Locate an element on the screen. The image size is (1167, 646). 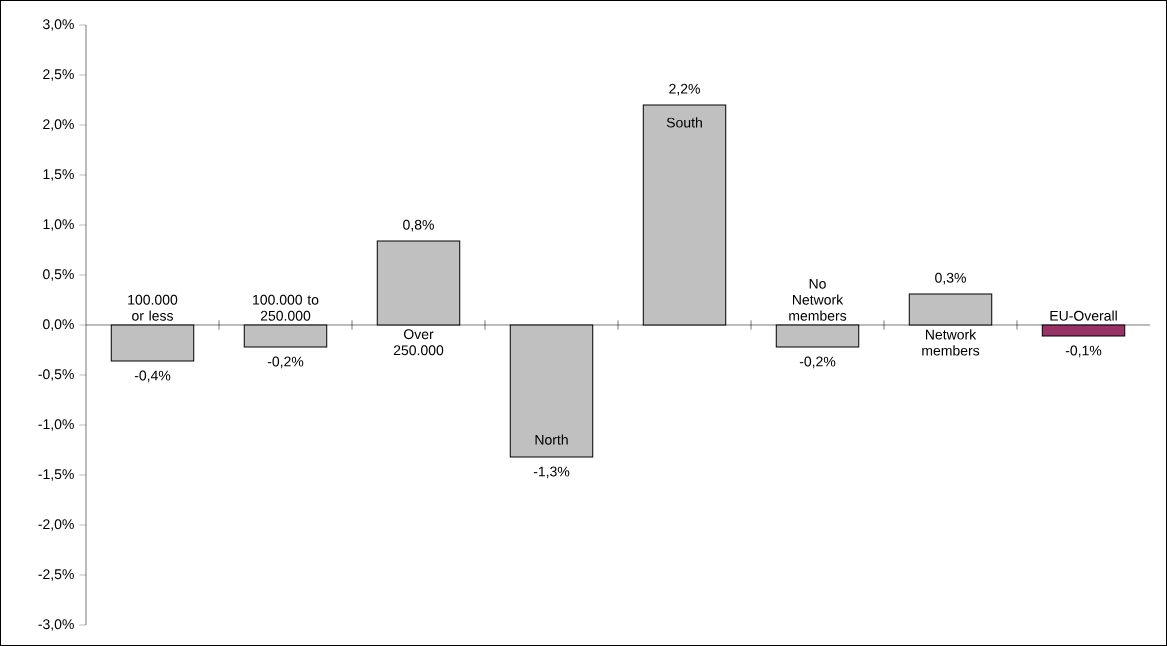
y-tick-label: 0,5% is located at coordinates (58, 275).